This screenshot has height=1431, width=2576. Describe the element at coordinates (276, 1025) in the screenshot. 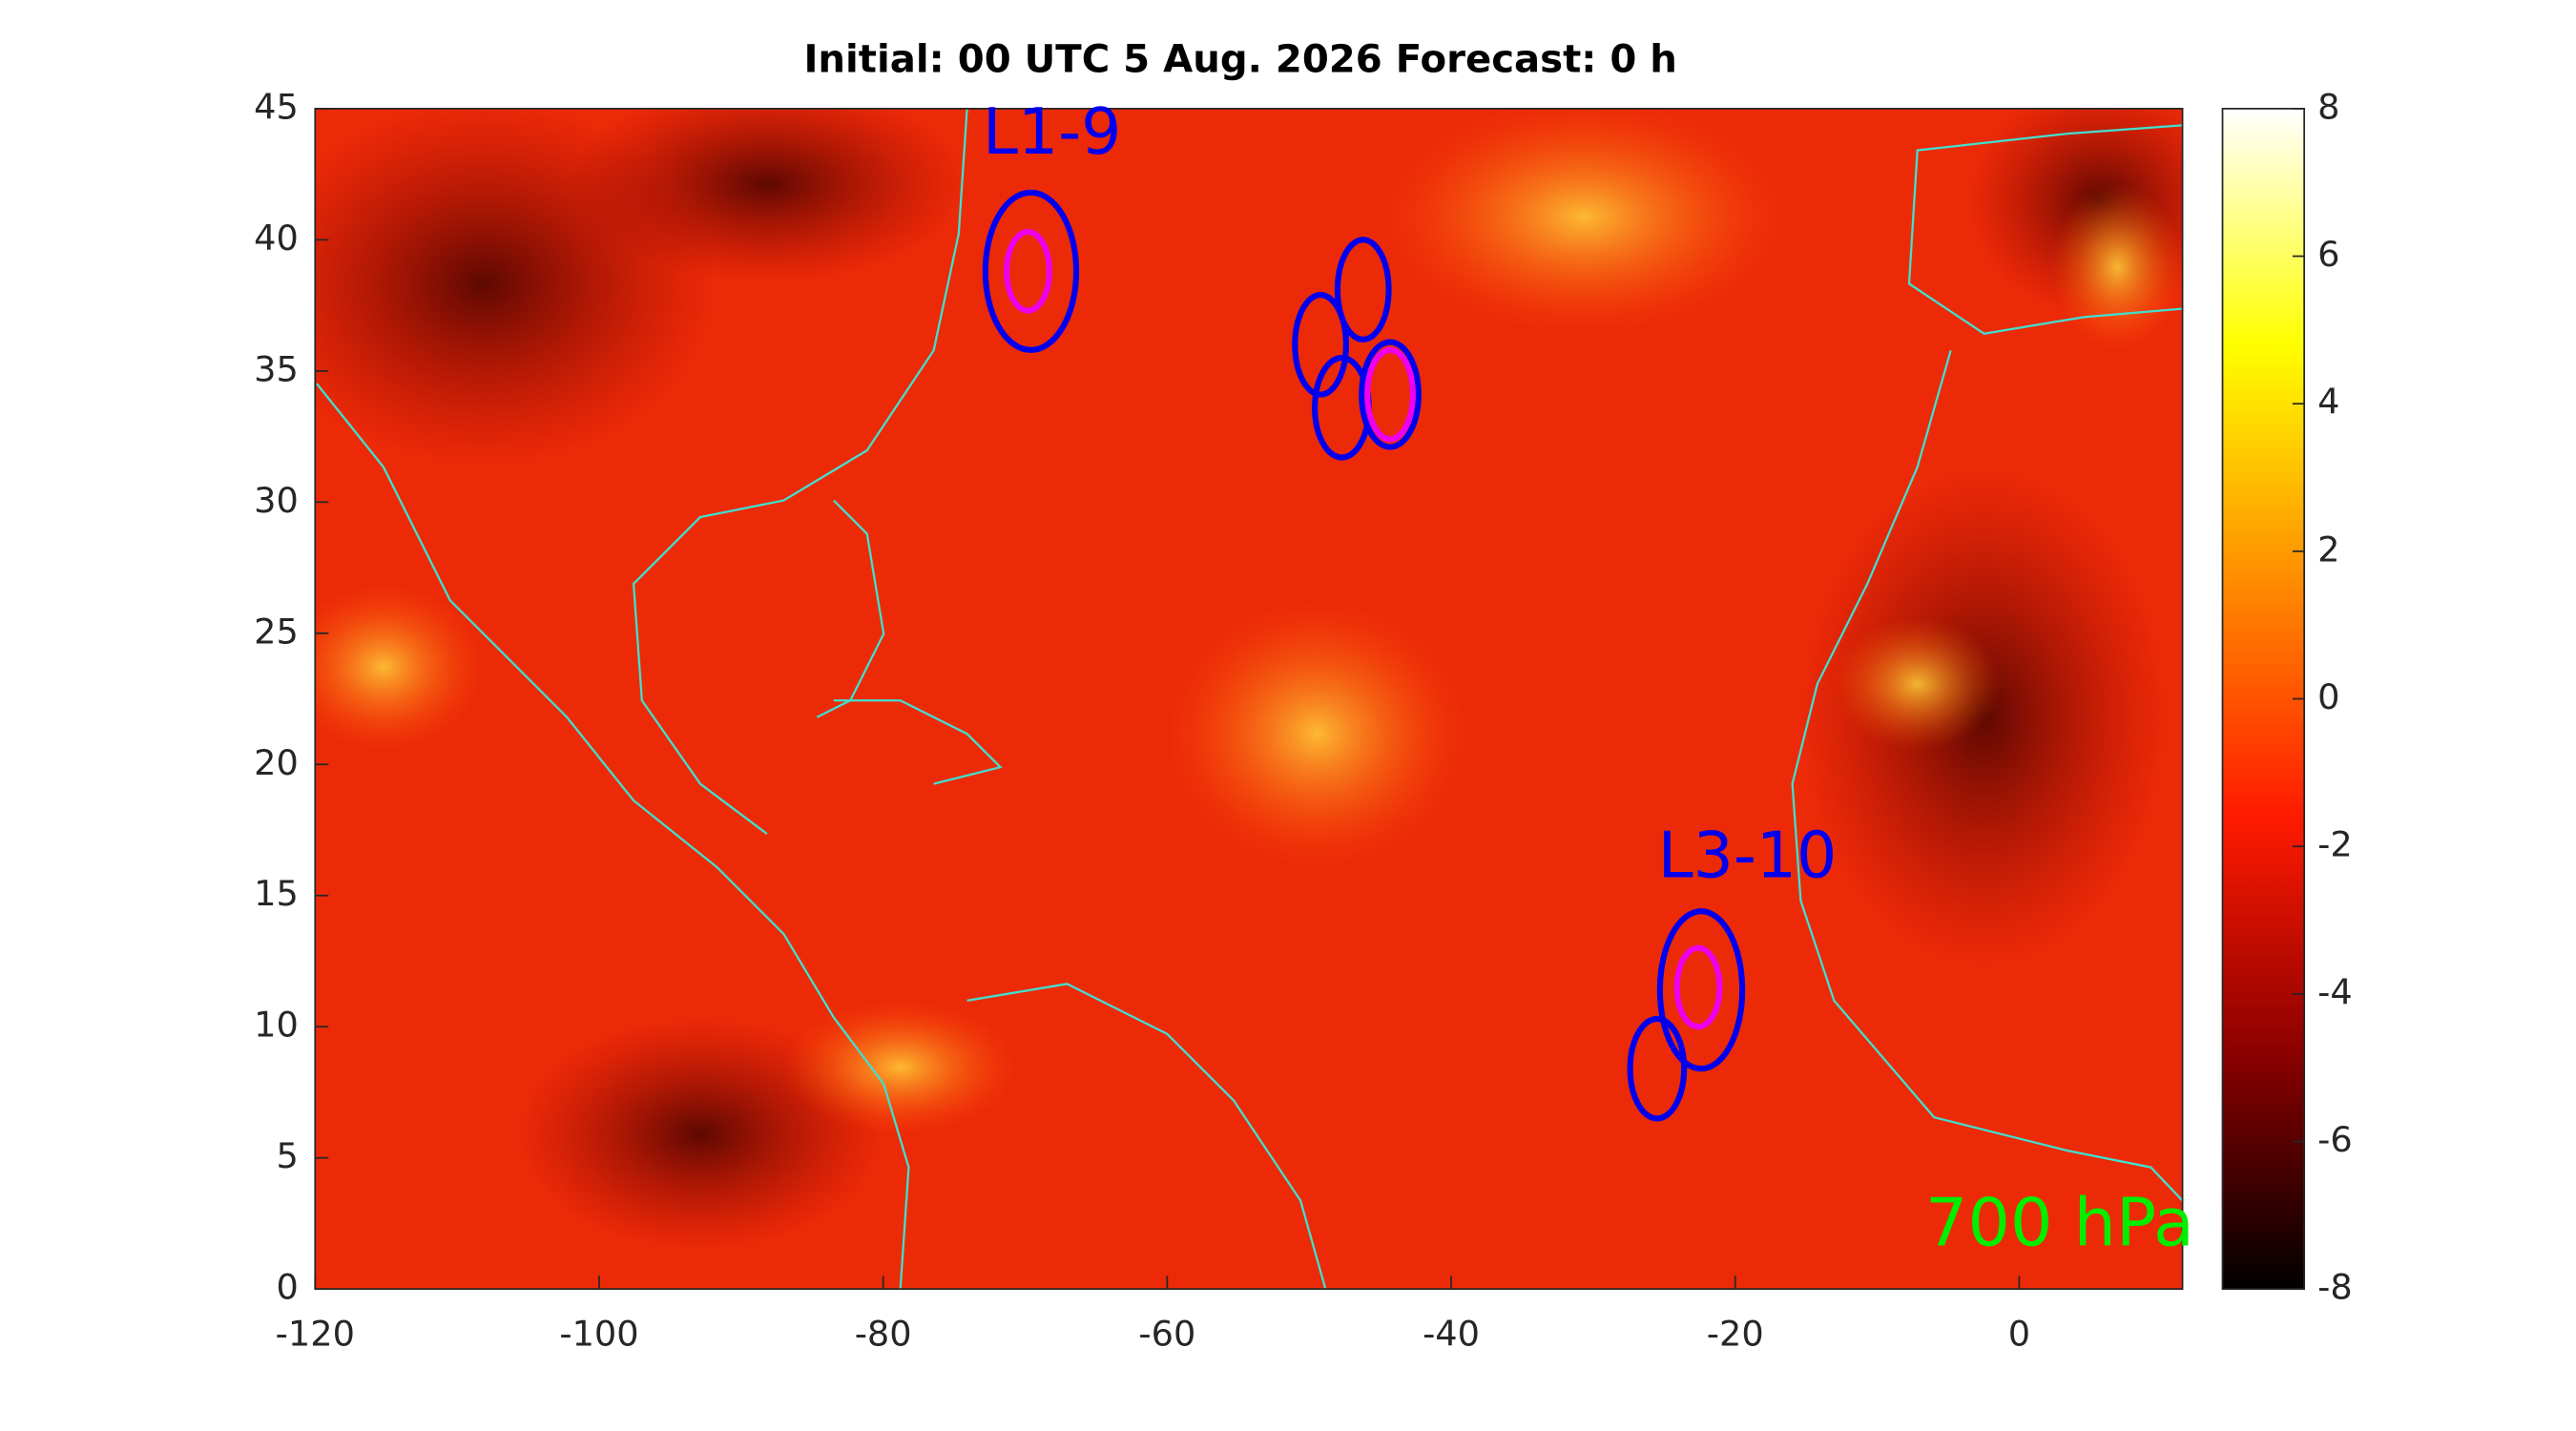

I see `y-tick-label: 10` at that location.